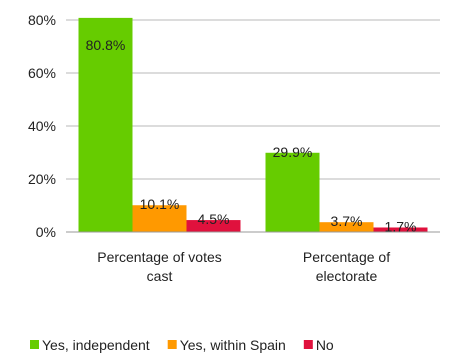 This screenshot has width=452, height=358. What do you see at coordinates (42, 73) in the screenshot?
I see `y-tick-label: 60%` at bounding box center [42, 73].